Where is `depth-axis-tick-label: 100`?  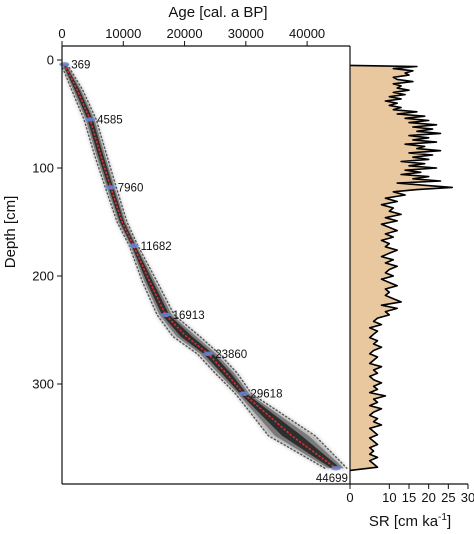
depth-axis-tick-label: 100 is located at coordinates (43, 168).